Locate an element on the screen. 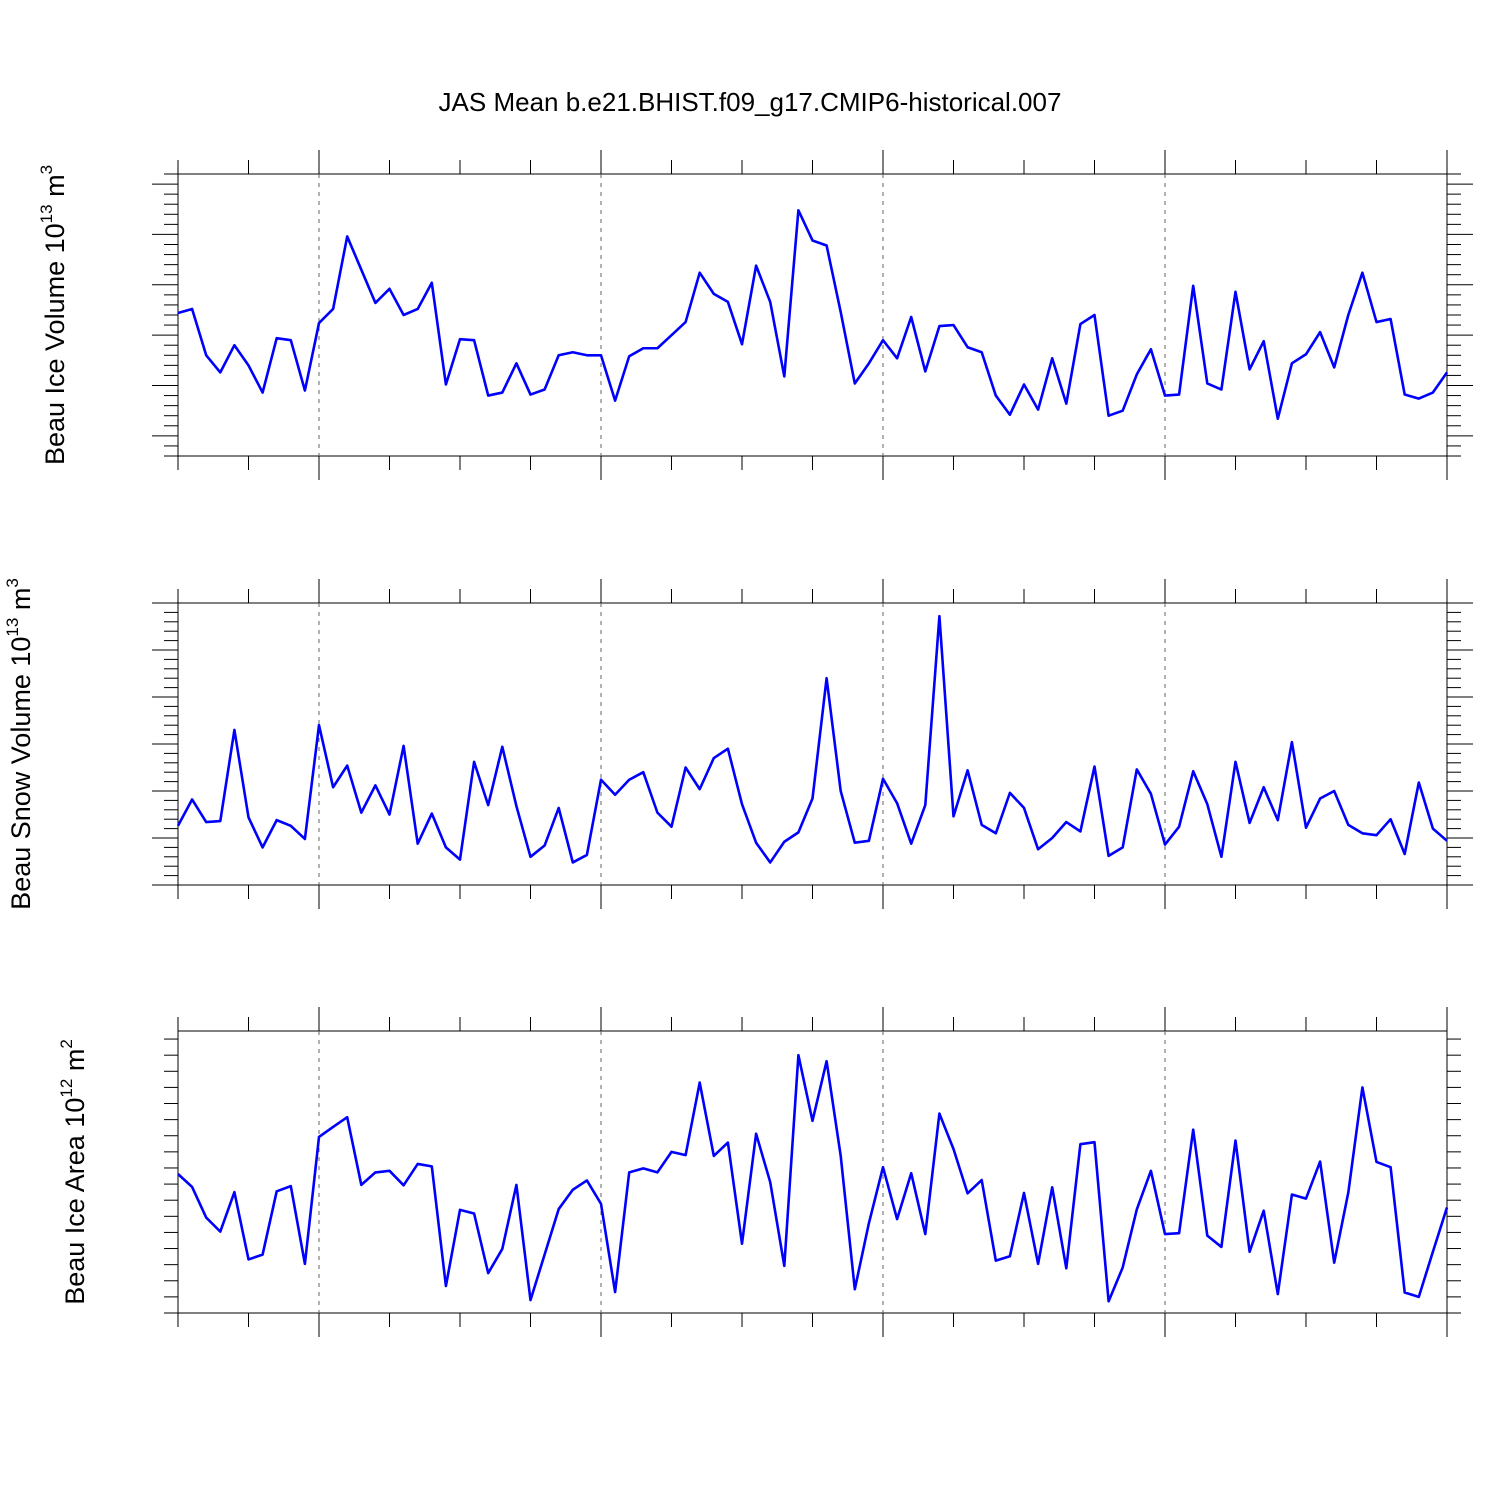 Image resolution: width=1500 pixels, height=1500 pixels. y-axis-label: Beau Ice Area 1012 m2 is located at coordinates (73, 1172).